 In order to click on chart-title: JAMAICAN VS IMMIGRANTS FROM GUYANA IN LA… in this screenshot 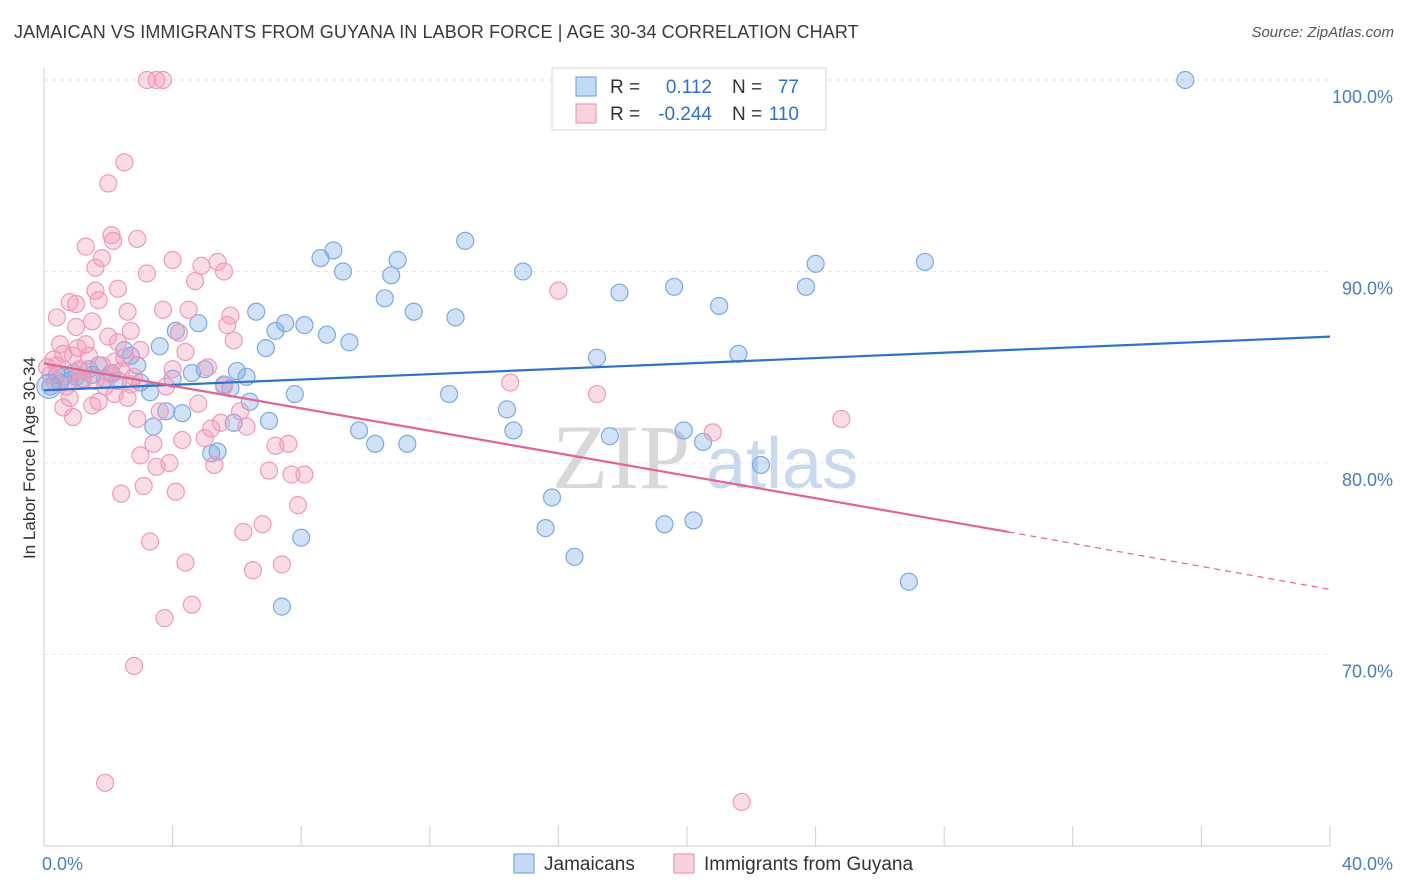, I will do `click(436, 32)`.